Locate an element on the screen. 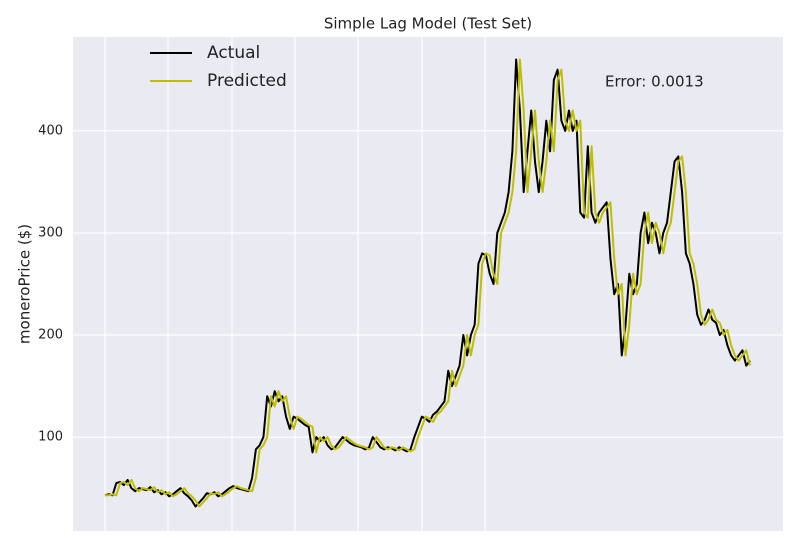 Image resolution: width=800 pixels, height=550 pixels. y-axis-label: moneroPrice ($) is located at coordinates (25, 284).